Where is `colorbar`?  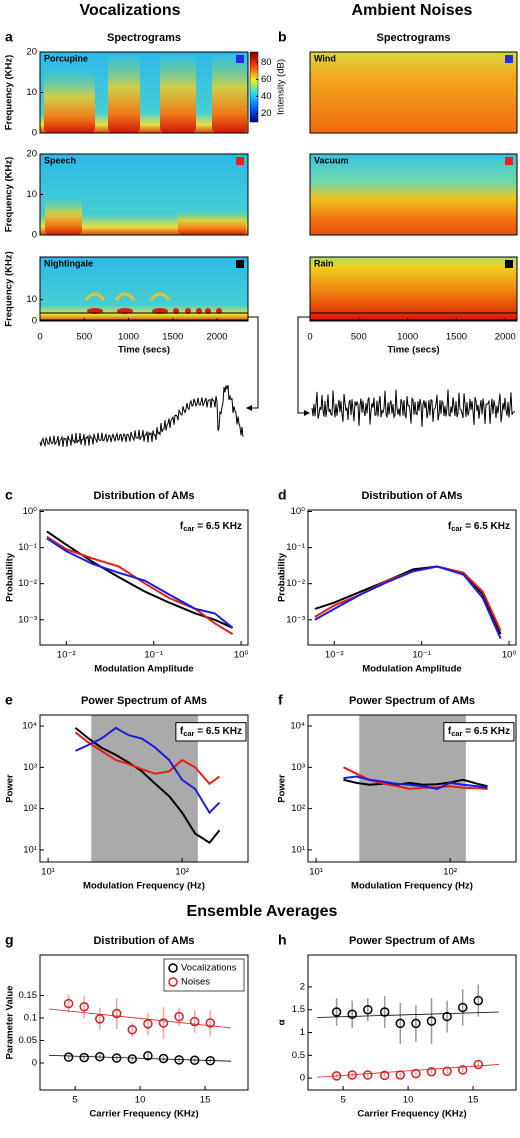 colorbar is located at coordinates (254, 87).